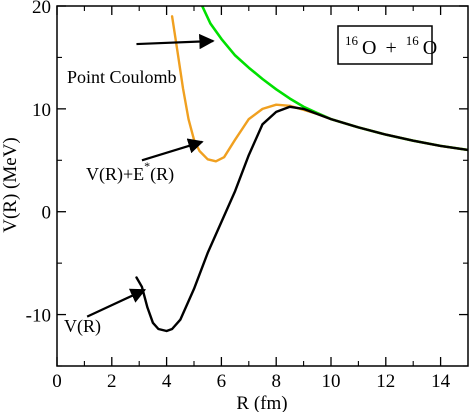 Image resolution: width=469 pixels, height=412 pixels. Describe the element at coordinates (116, 303) in the screenshot. I see `annotation-arrow-v` at that location.